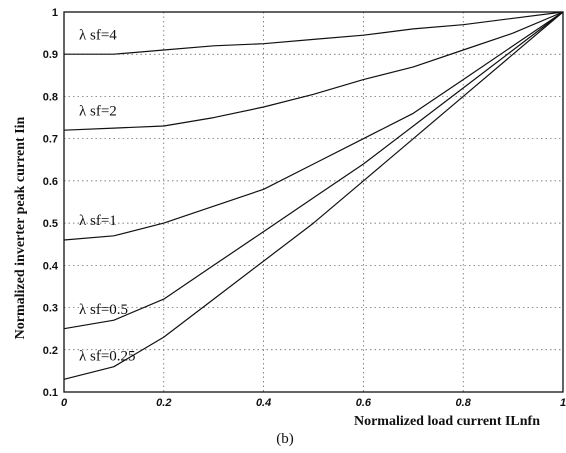  I want to click on y-tick-label: 0.6, so click(50, 182).